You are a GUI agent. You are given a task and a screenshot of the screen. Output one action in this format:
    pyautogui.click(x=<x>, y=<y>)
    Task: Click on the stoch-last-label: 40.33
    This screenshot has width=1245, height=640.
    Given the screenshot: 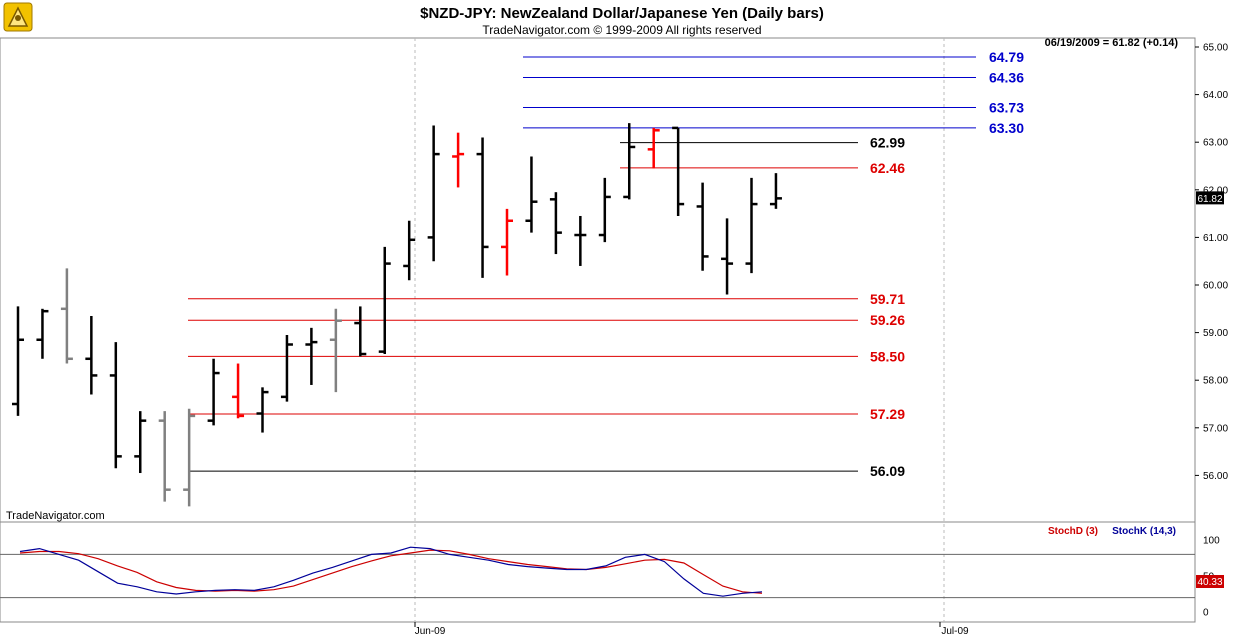 What is the action you would take?
    pyautogui.click(x=1209, y=582)
    